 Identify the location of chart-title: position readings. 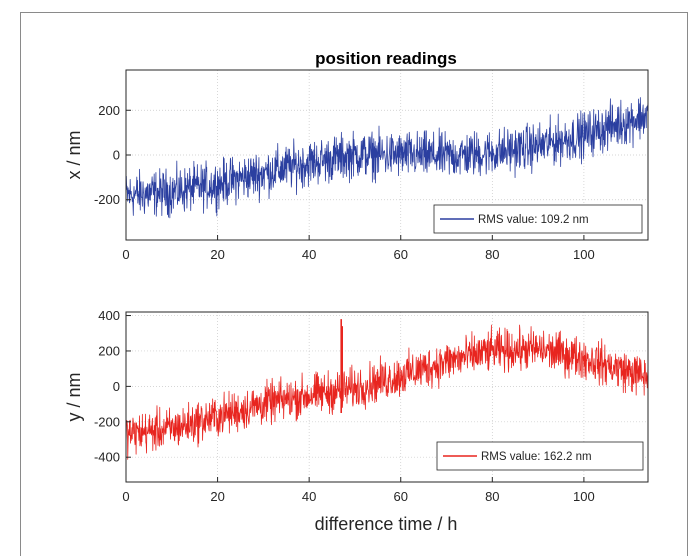
(386, 58).